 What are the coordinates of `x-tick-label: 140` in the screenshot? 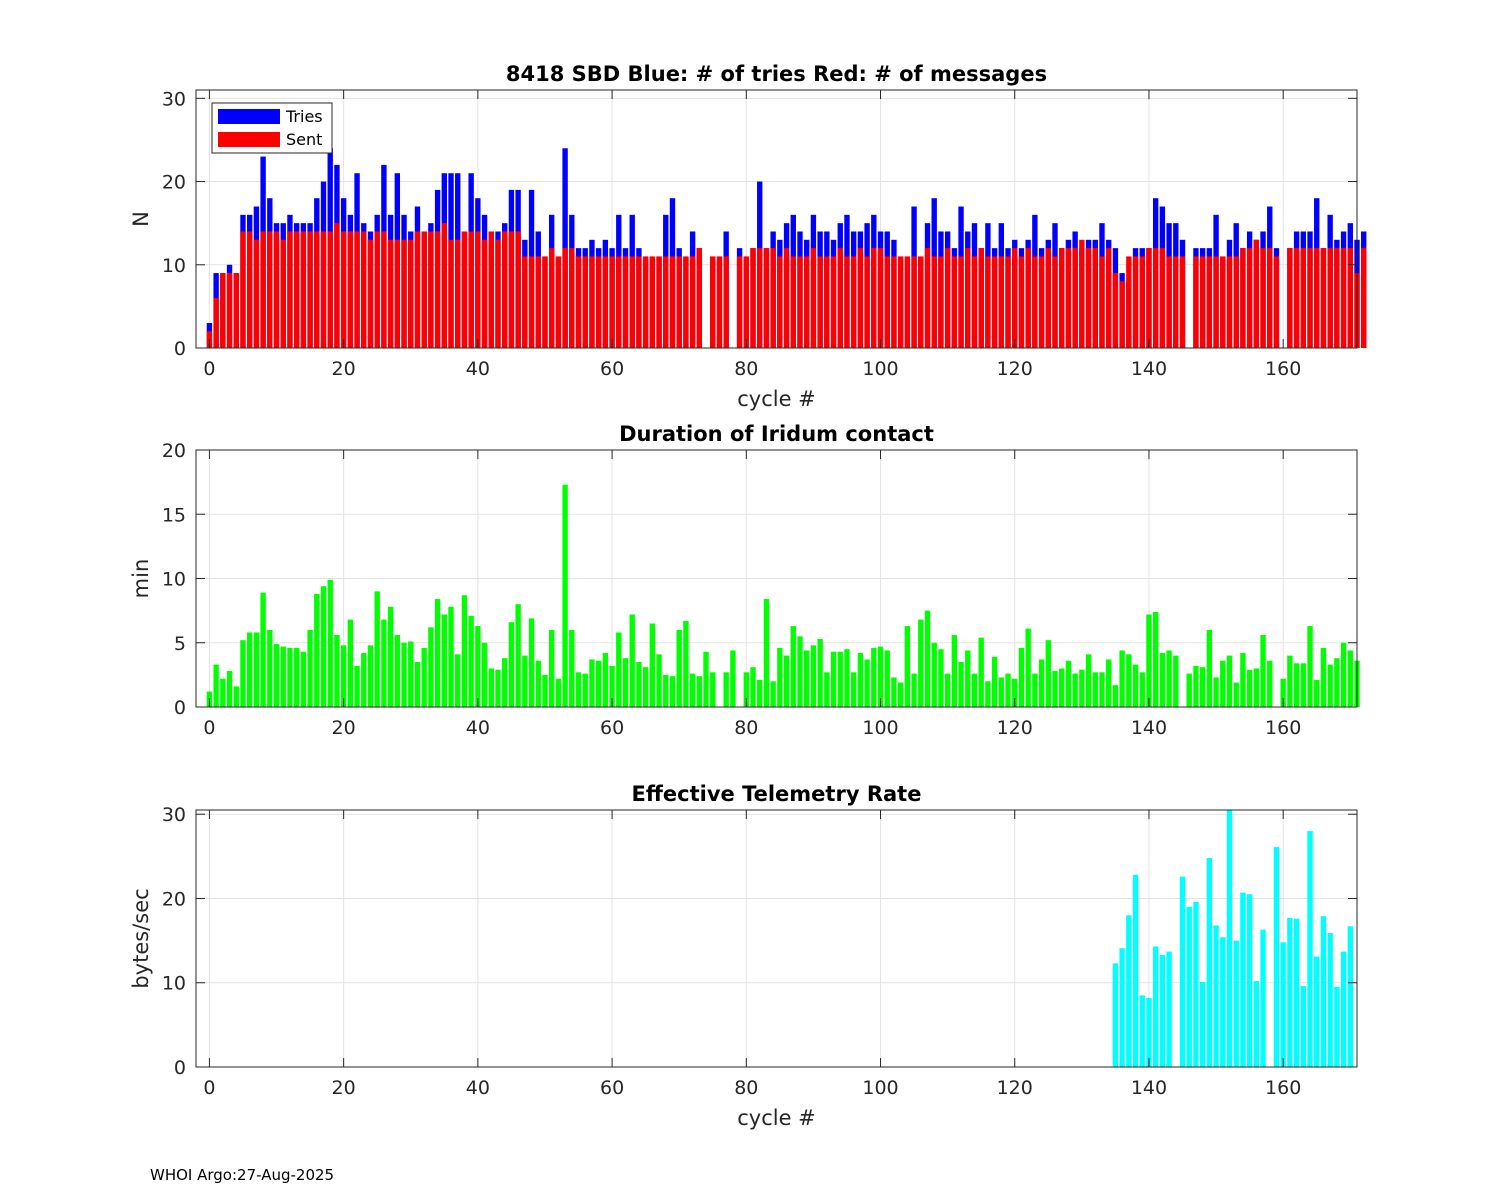 It's located at (1149, 1088).